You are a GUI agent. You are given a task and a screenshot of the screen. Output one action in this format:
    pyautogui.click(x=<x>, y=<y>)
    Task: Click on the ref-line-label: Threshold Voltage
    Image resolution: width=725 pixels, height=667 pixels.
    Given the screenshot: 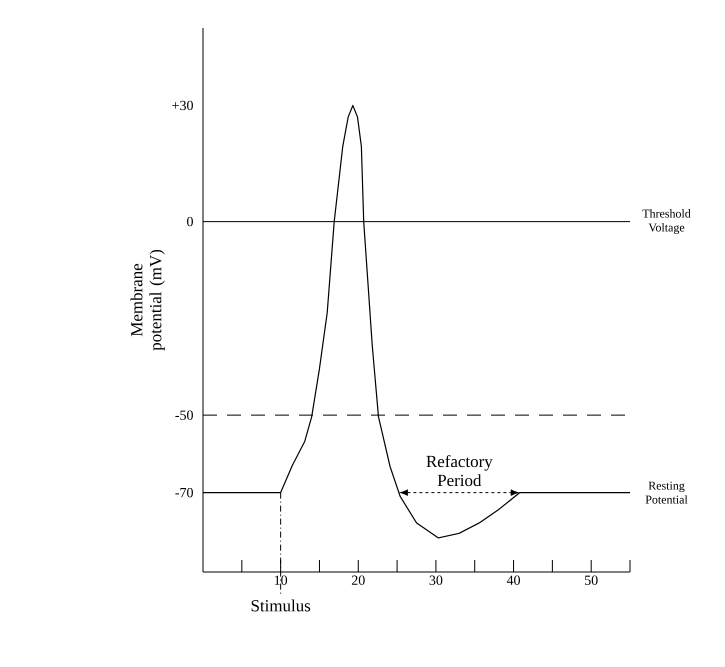 What is the action you would take?
    pyautogui.click(x=666, y=221)
    